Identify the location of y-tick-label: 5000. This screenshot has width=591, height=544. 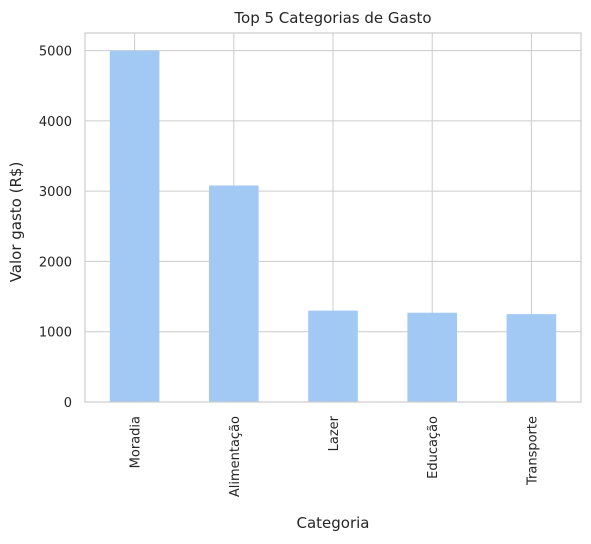
(55, 52).